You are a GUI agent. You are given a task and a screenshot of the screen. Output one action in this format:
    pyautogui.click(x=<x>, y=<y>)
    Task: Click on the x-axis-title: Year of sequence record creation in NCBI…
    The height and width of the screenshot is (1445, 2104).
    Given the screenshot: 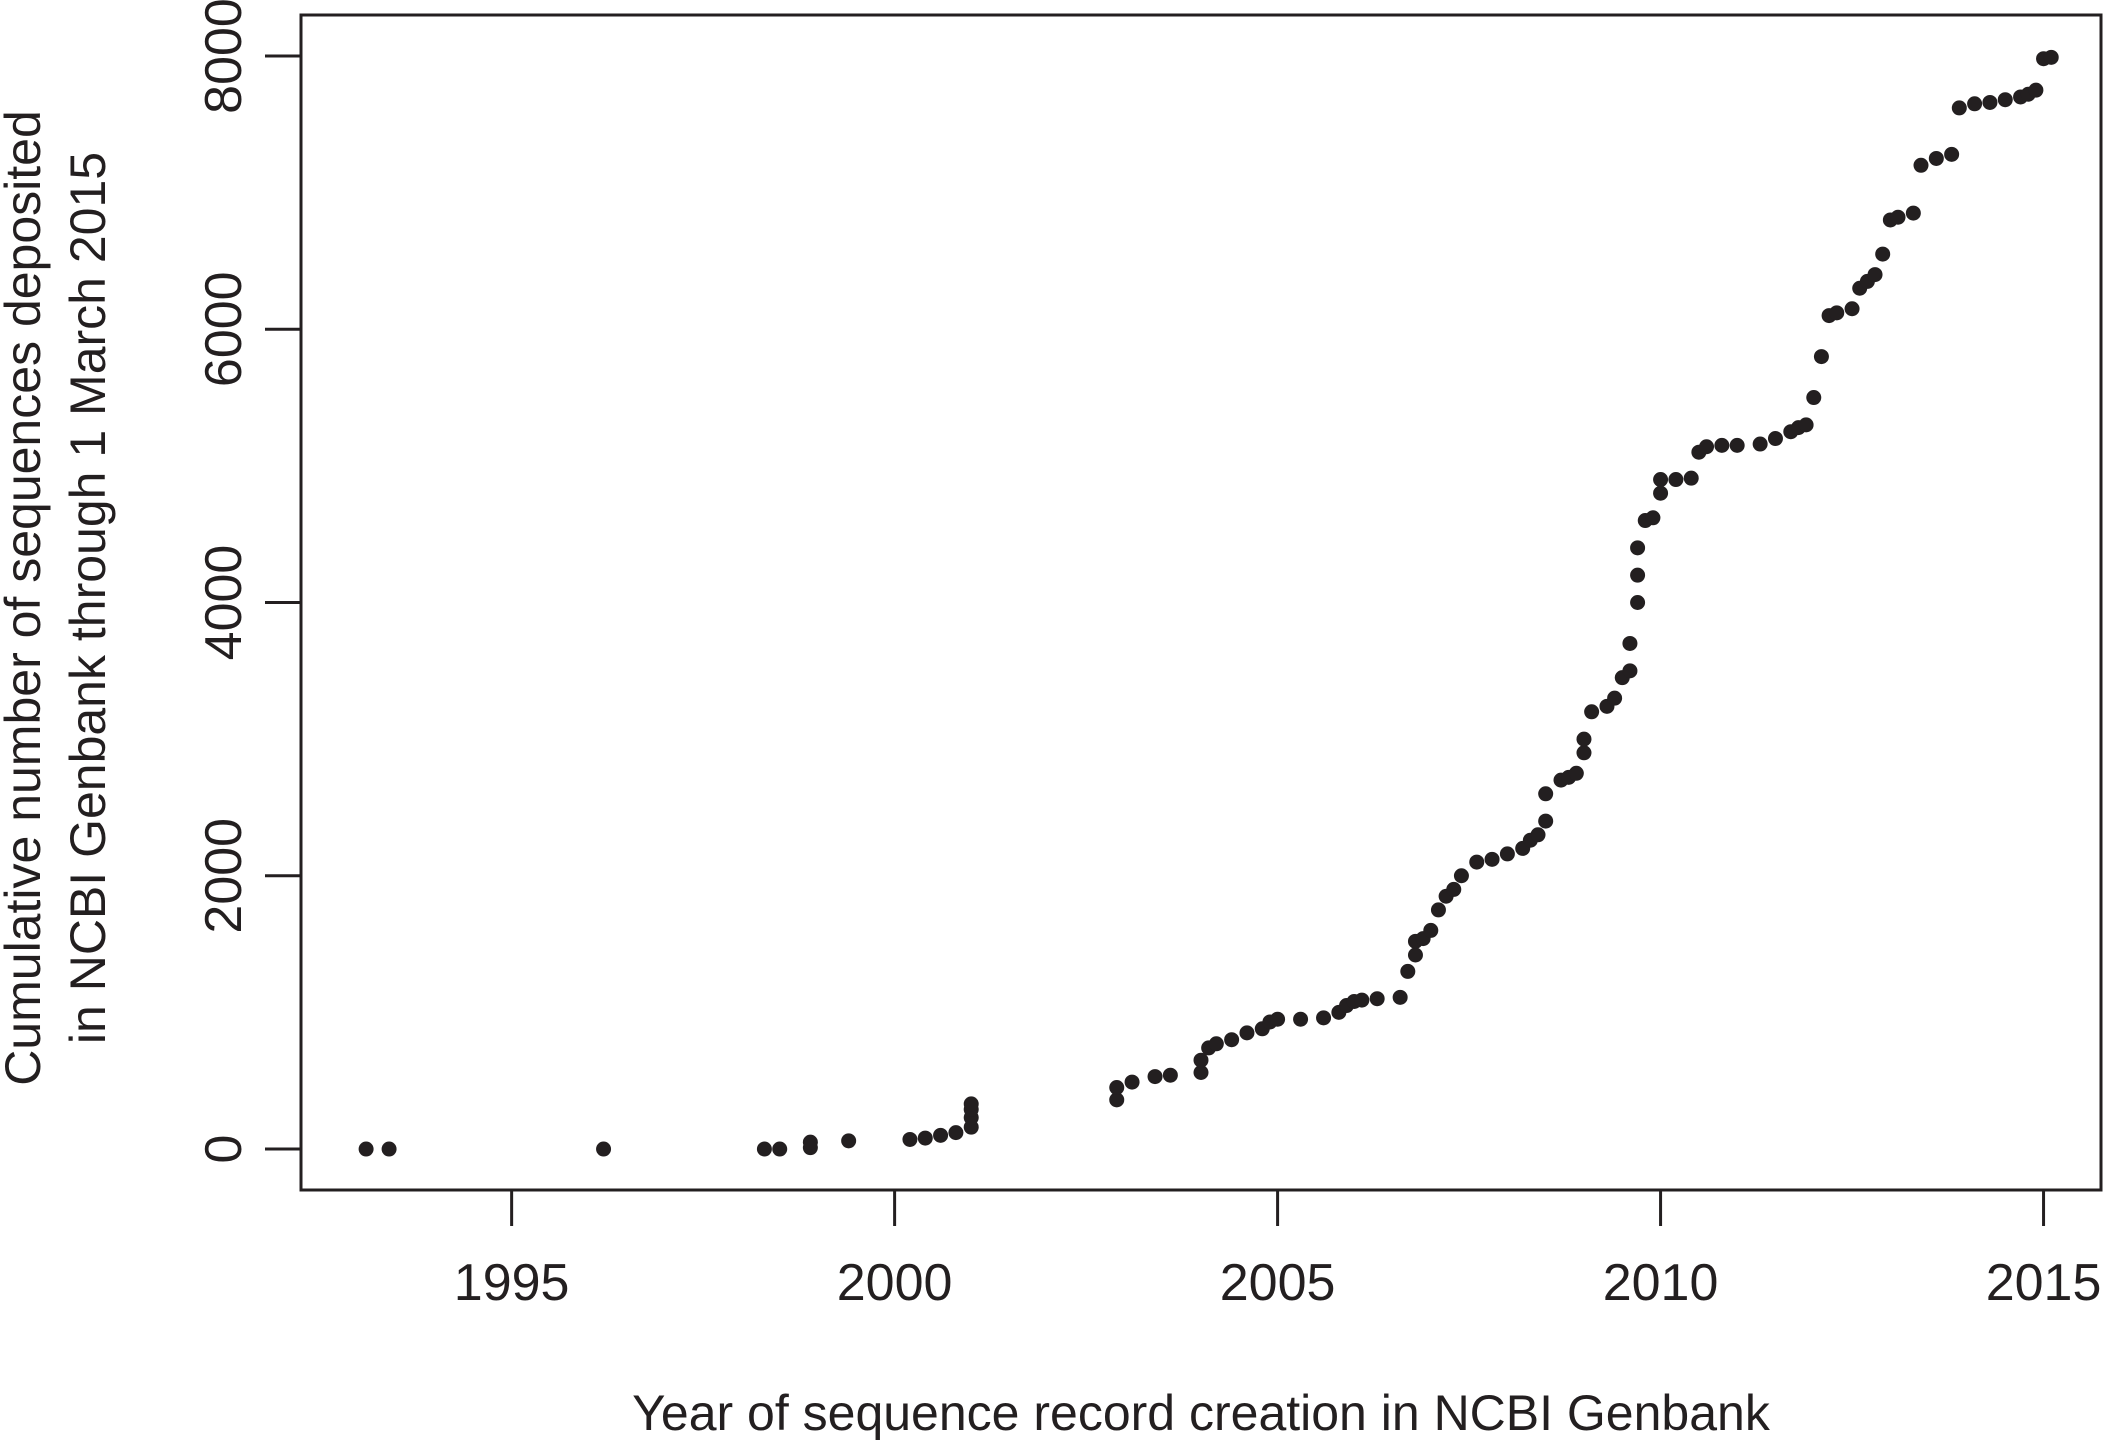 What is the action you would take?
    pyautogui.click(x=1201, y=1412)
    